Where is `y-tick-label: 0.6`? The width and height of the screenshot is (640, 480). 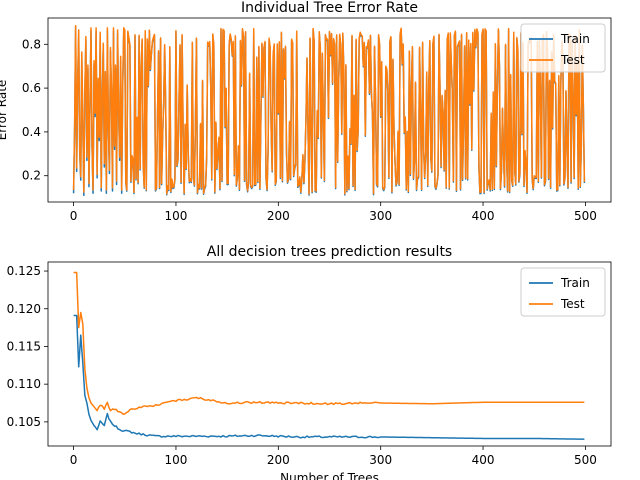
y-tick-label: 0.6 is located at coordinates (31, 88).